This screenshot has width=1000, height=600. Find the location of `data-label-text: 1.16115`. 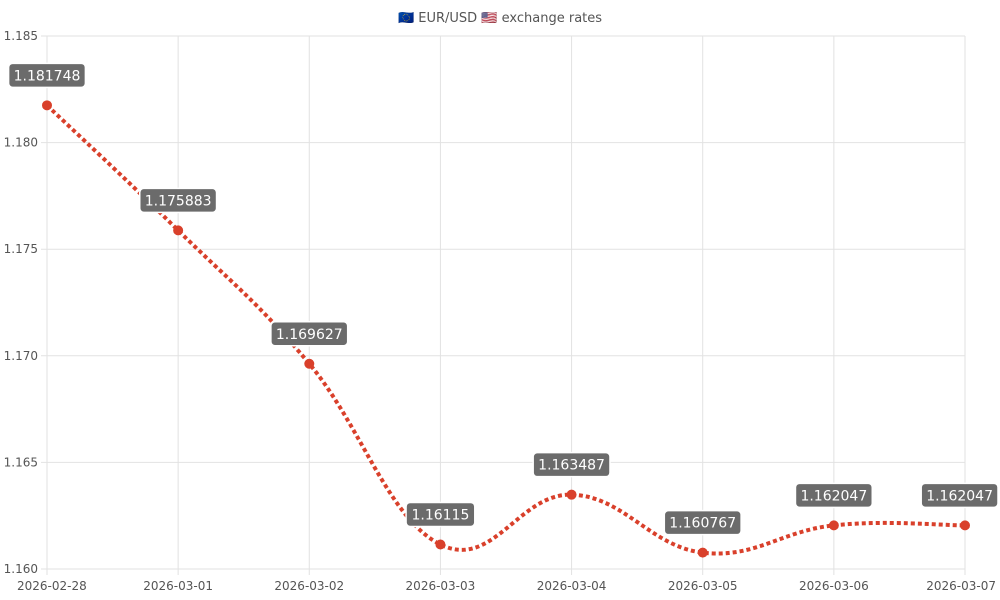

data-label-text: 1.16115 is located at coordinates (440, 515).